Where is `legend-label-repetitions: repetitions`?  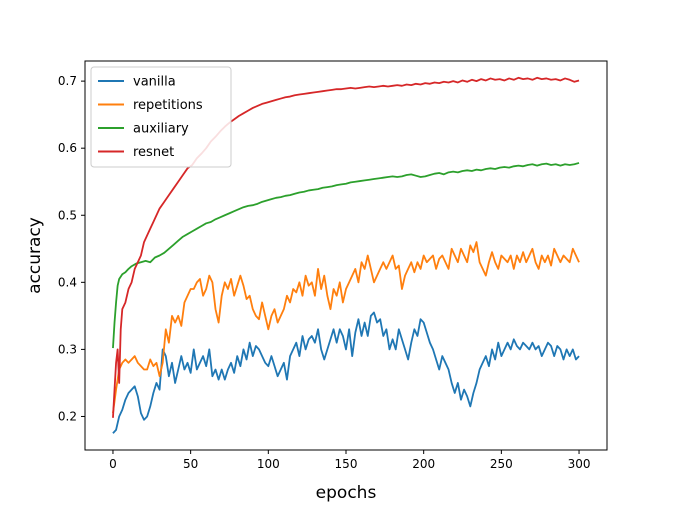 legend-label-repetitions: repetitions is located at coordinates (168, 105).